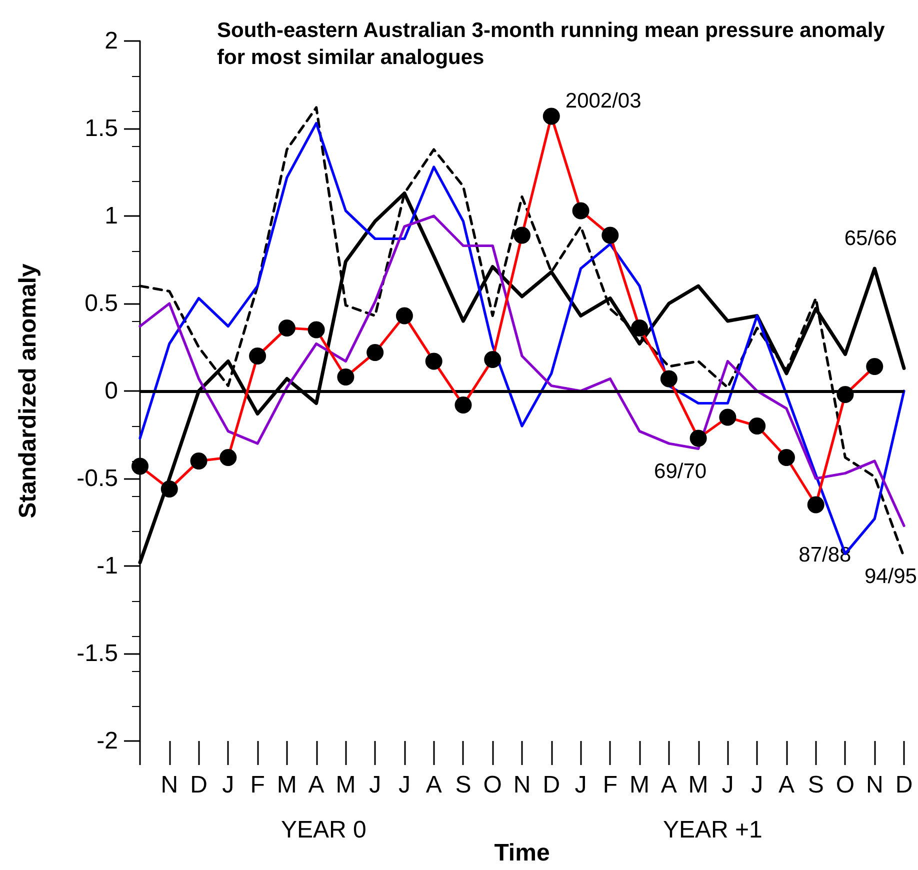  Describe the element at coordinates (825, 555) in the screenshot. I see `series-label: 87/88` at that location.